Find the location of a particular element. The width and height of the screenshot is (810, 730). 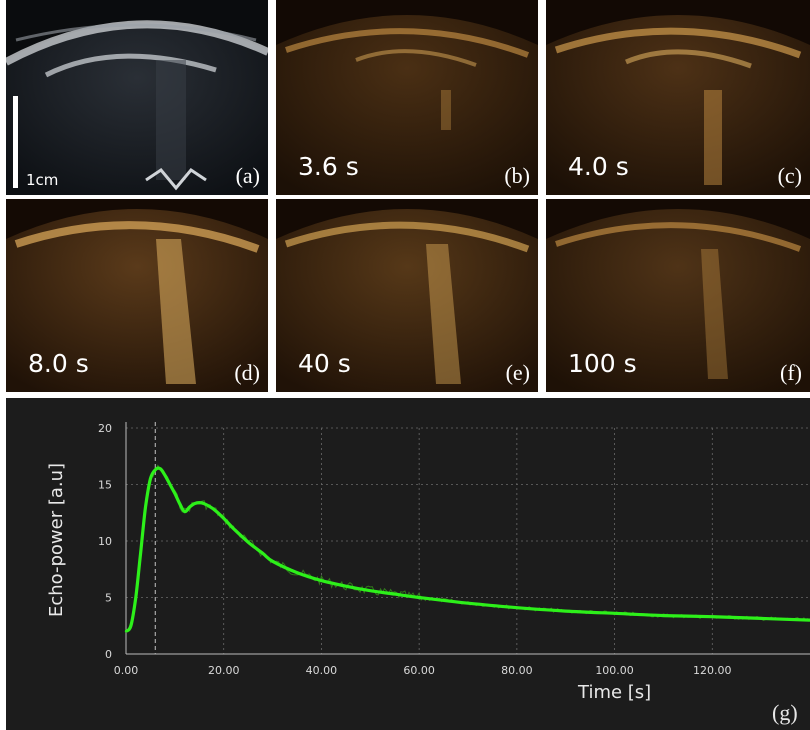

panel-letter-e: (e) is located at coordinates (517, 372).